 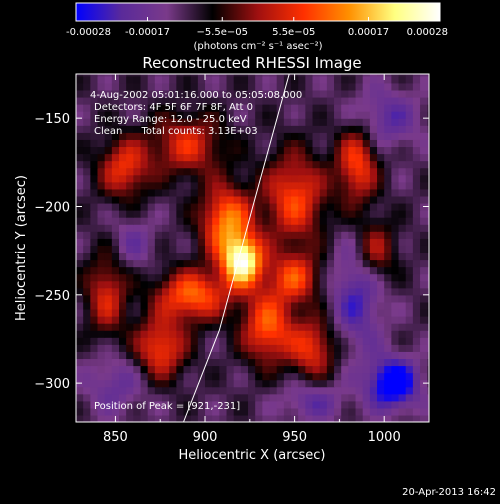 I want to click on colorbar-tick-label: -0.00028, so click(x=88, y=32).